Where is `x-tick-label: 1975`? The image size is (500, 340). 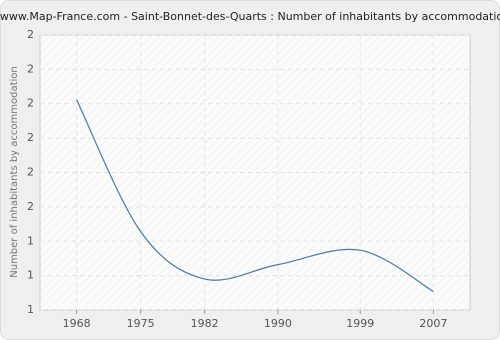 x-tick-label: 1975 is located at coordinates (141, 323).